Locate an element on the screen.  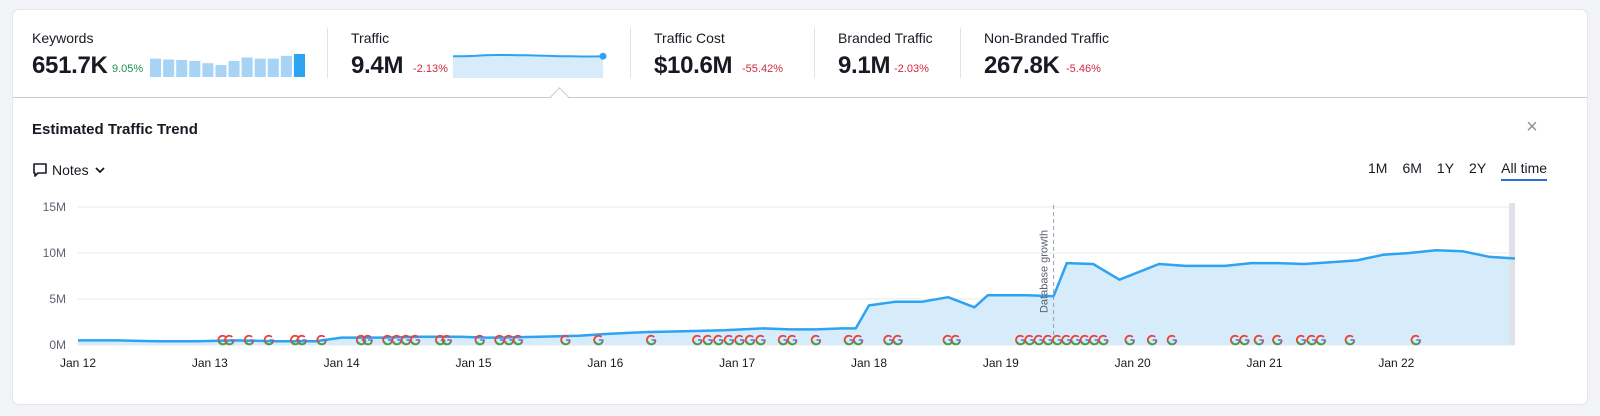
x-tick-label: Jan 14 is located at coordinates (342, 363).